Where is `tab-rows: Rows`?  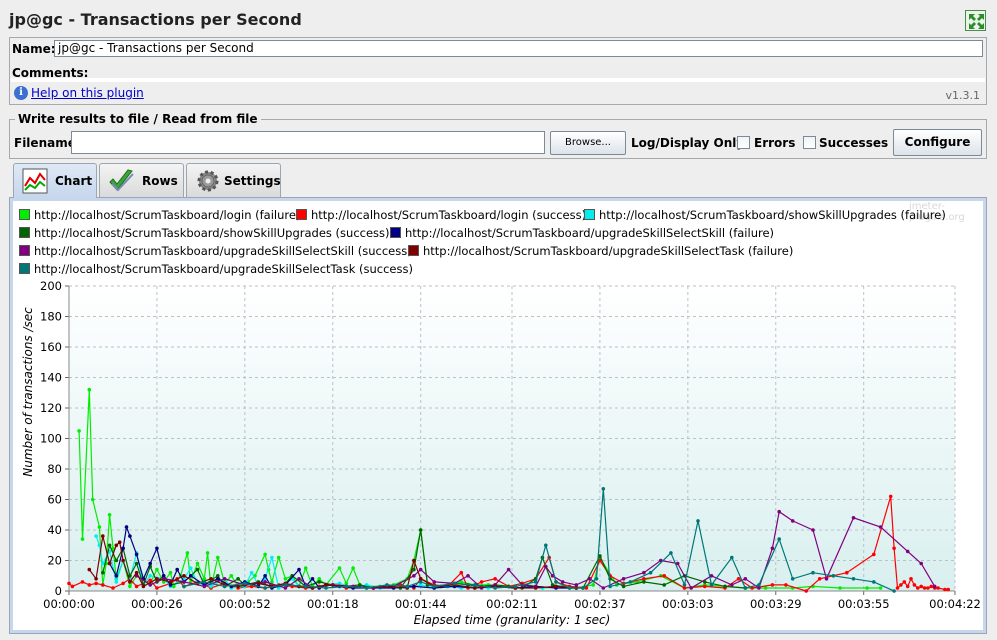 tab-rows: Rows is located at coordinates (141, 180).